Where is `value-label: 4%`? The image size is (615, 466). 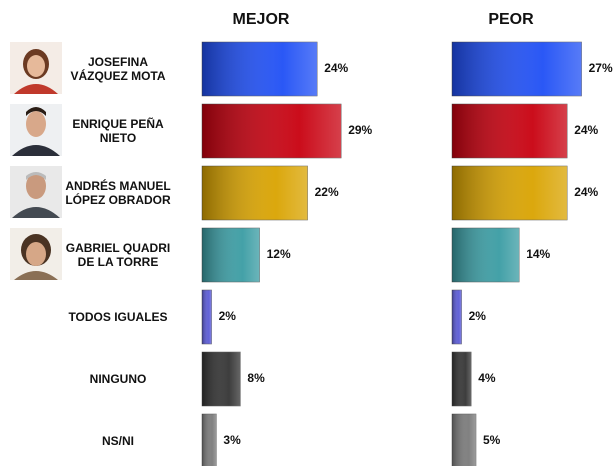
value-label: 4% is located at coordinates (487, 378).